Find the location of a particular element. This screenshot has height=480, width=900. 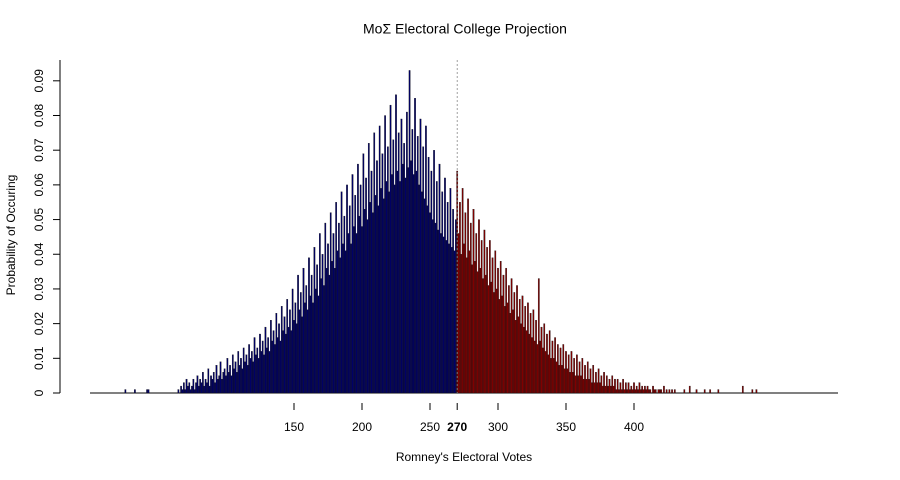

chart-title: MoΣ Electoral College Projection is located at coordinates (465, 29).